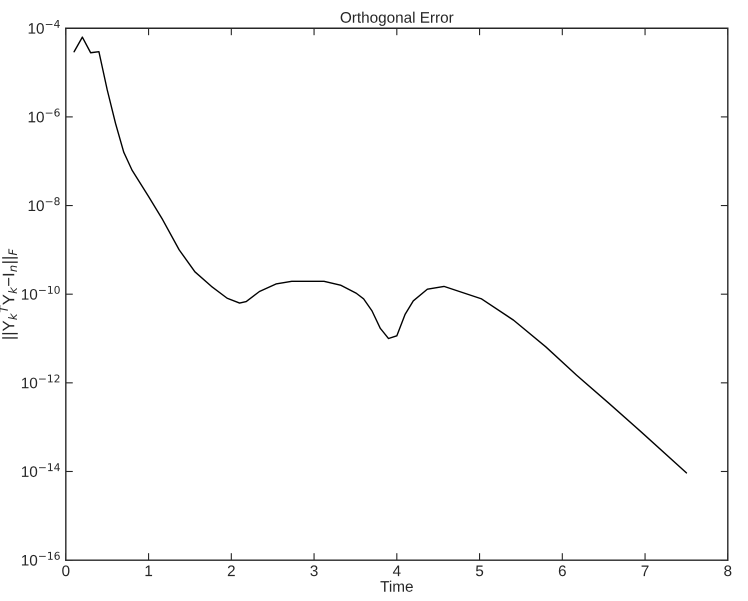 This screenshot has width=748, height=601. I want to click on x-tick-label: 8, so click(728, 570).